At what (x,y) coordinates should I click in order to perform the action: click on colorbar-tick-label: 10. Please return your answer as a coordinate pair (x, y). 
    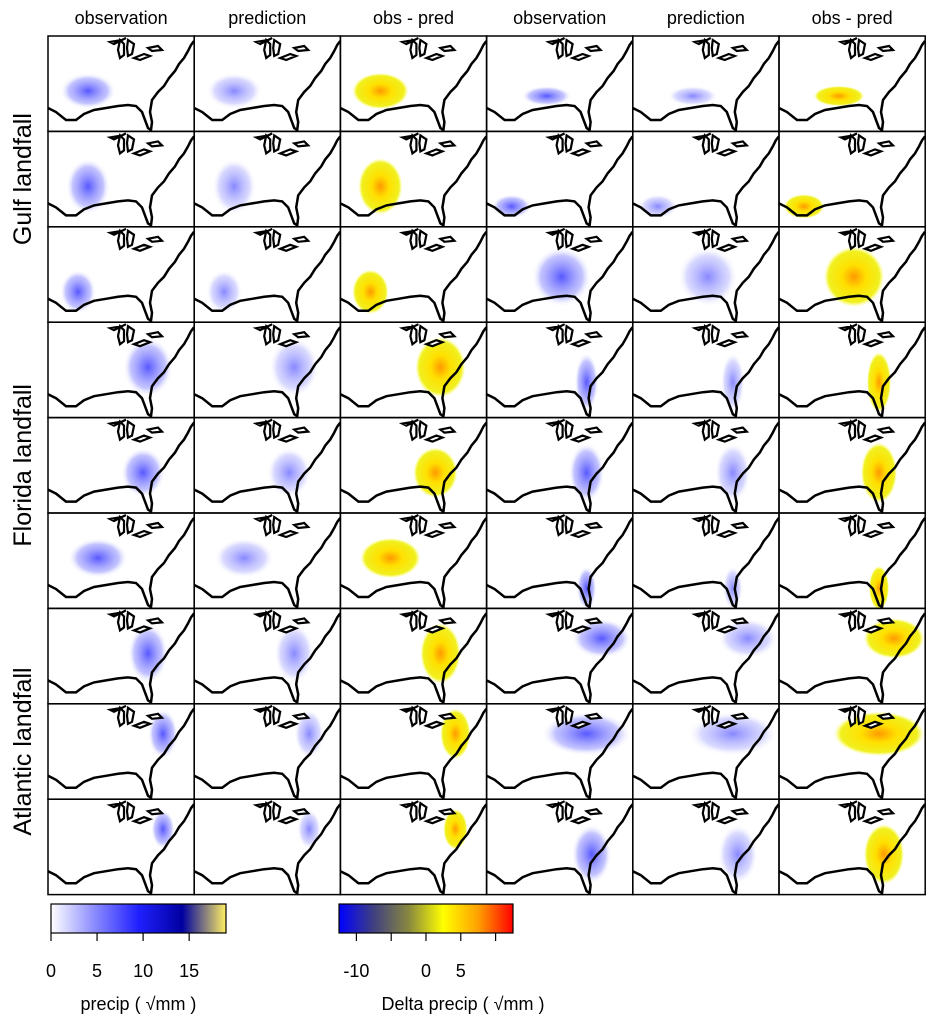
    Looking at the image, I should click on (143, 971).